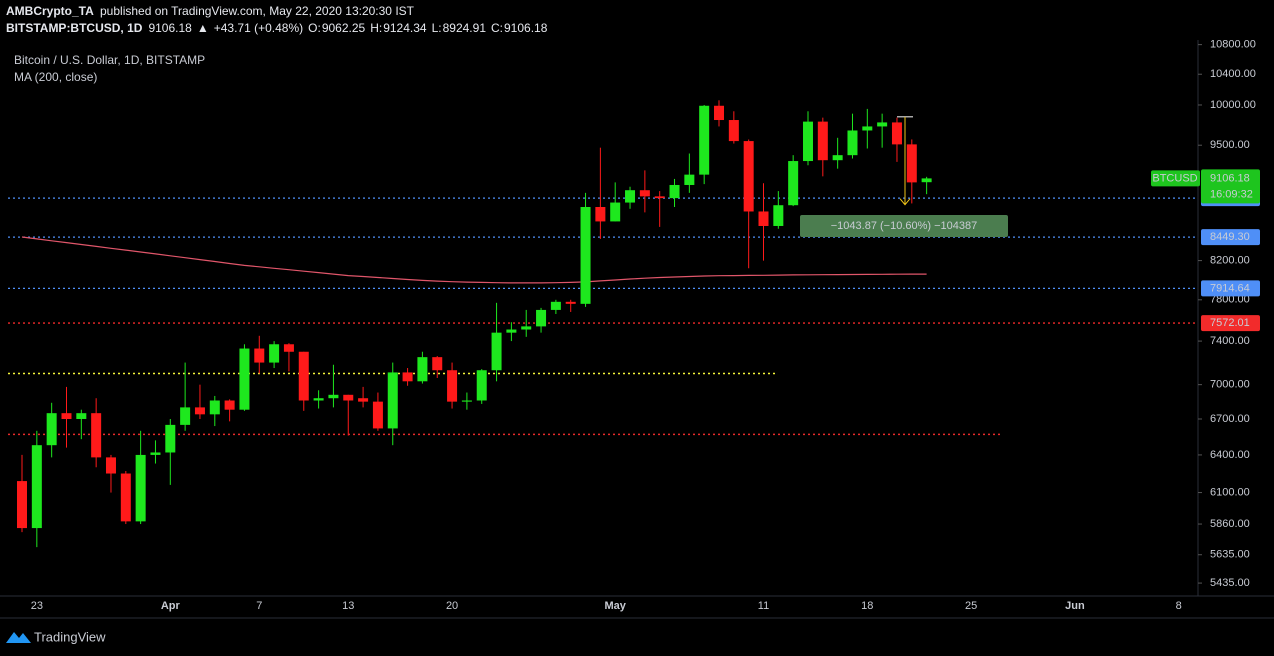 Image resolution: width=1274 pixels, height=656 pixels. I want to click on y-tick-label: 10000.00, so click(1233, 105).